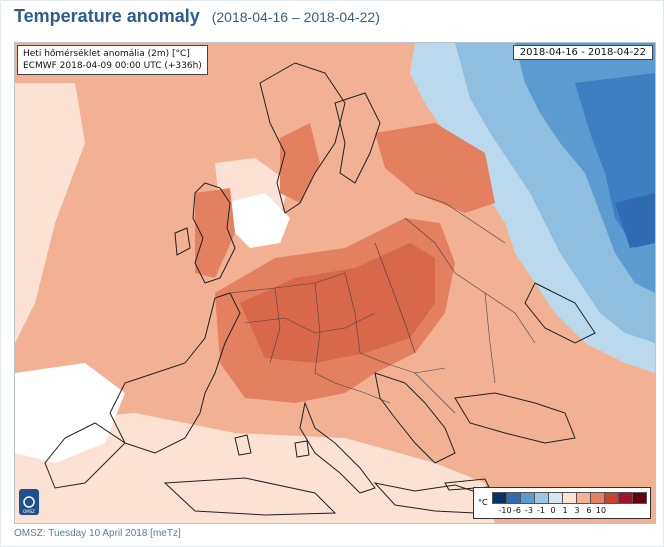 This screenshot has height=547, width=664. I want to click on legend-tick-label: -1, so click(541, 510).